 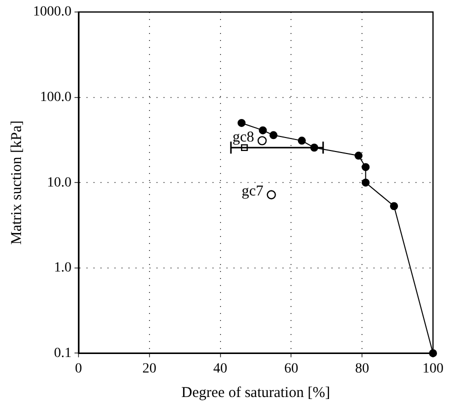 I want to click on y-axis-title: Matrix suction [kPa], so click(x=16, y=182).